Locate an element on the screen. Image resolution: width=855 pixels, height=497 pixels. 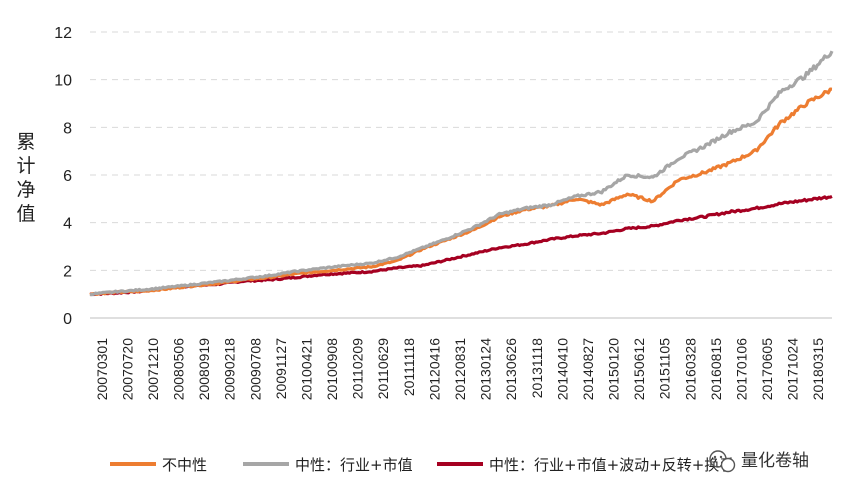
x-tick-label: 20150612 is located at coordinates (639, 369).